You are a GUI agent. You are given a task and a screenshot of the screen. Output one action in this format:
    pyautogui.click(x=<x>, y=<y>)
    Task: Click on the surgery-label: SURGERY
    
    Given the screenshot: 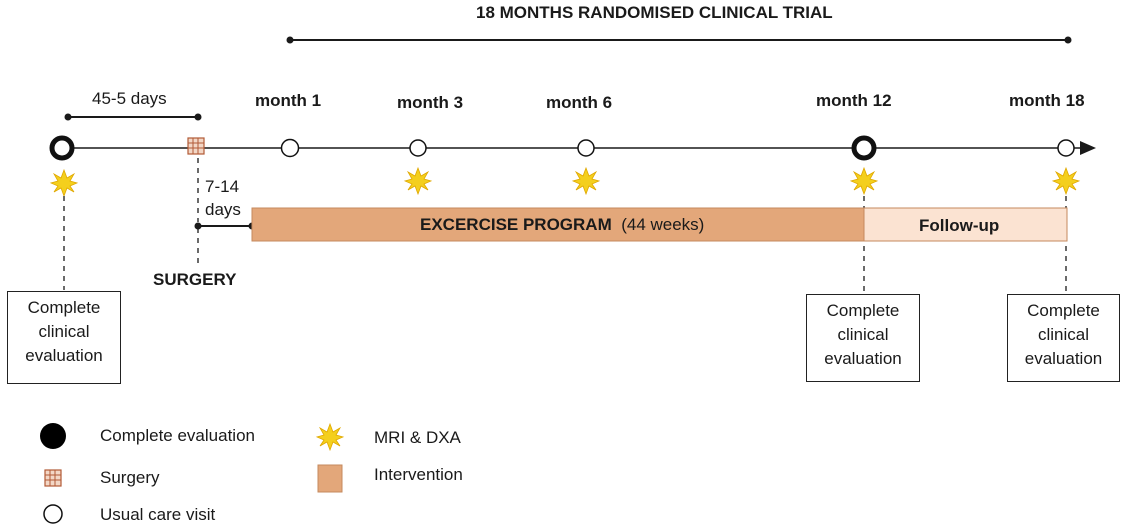 What is the action you would take?
    pyautogui.click(x=195, y=279)
    